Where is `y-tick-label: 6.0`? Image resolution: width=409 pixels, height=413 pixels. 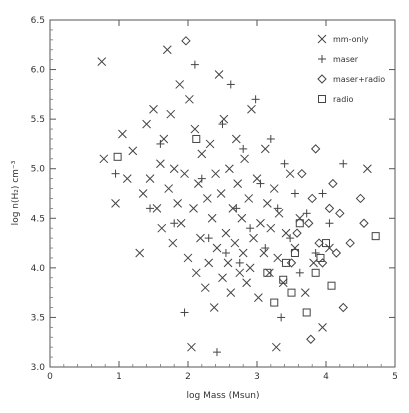 y-tick-label: 6.0 is located at coordinates (38, 71).